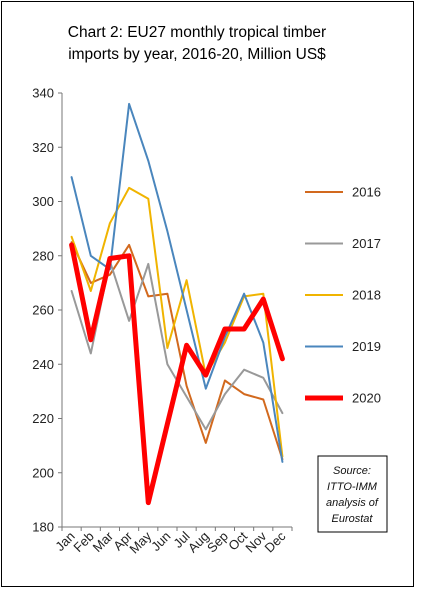  Describe the element at coordinates (197, 32) in the screenshot. I see `chart-title-line-1: Chart 2: EU27 monthly tropical timber` at that location.